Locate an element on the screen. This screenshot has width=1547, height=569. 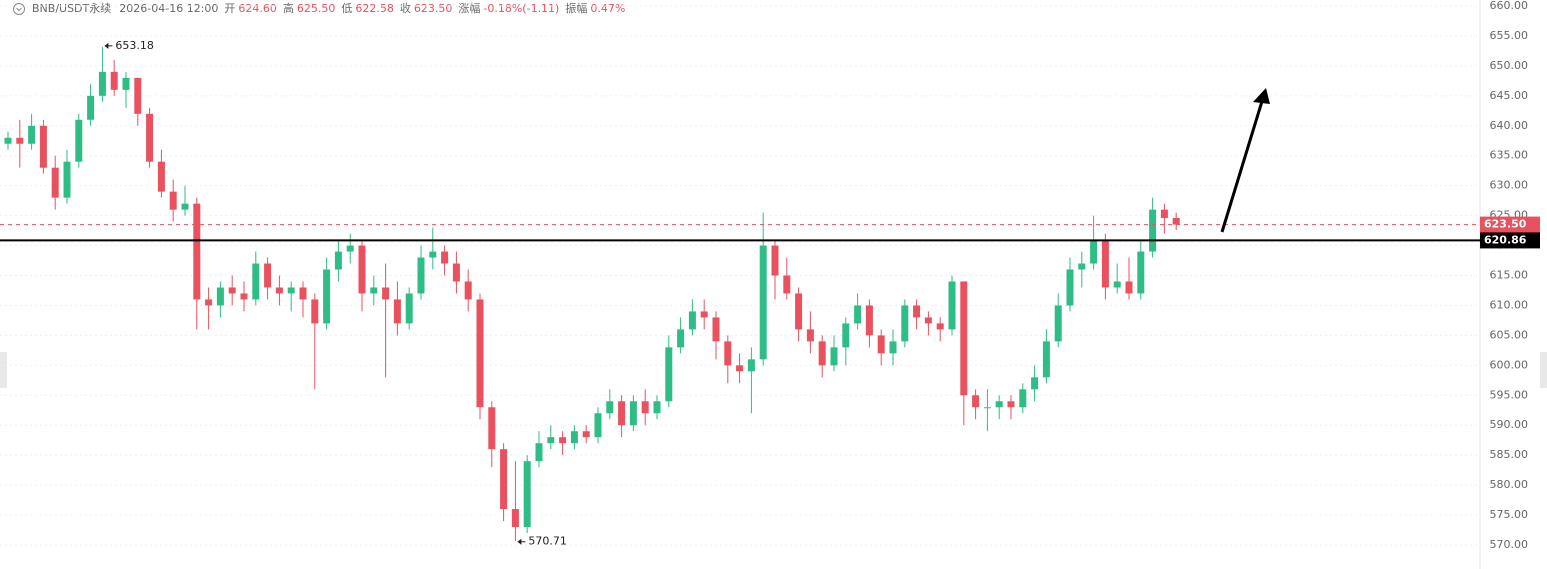
symbol: BNB/USDT永续 is located at coordinates (71, 8).